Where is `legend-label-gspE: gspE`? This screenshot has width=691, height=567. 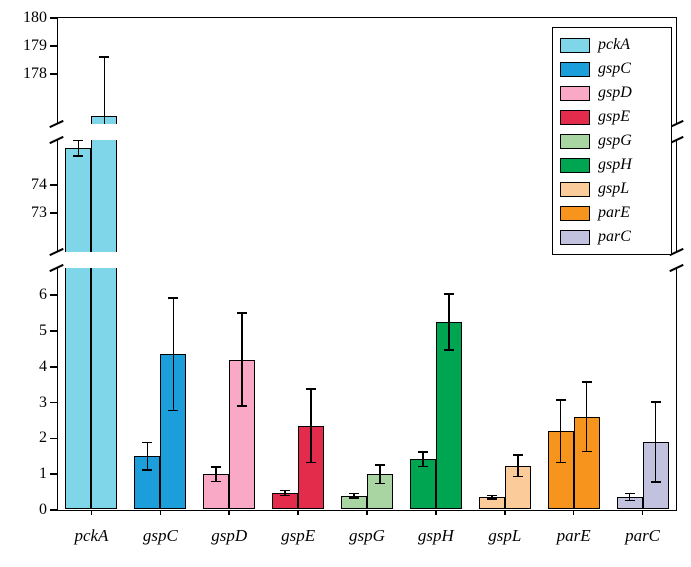
legend-label-gspE: gspE is located at coordinates (614, 116).